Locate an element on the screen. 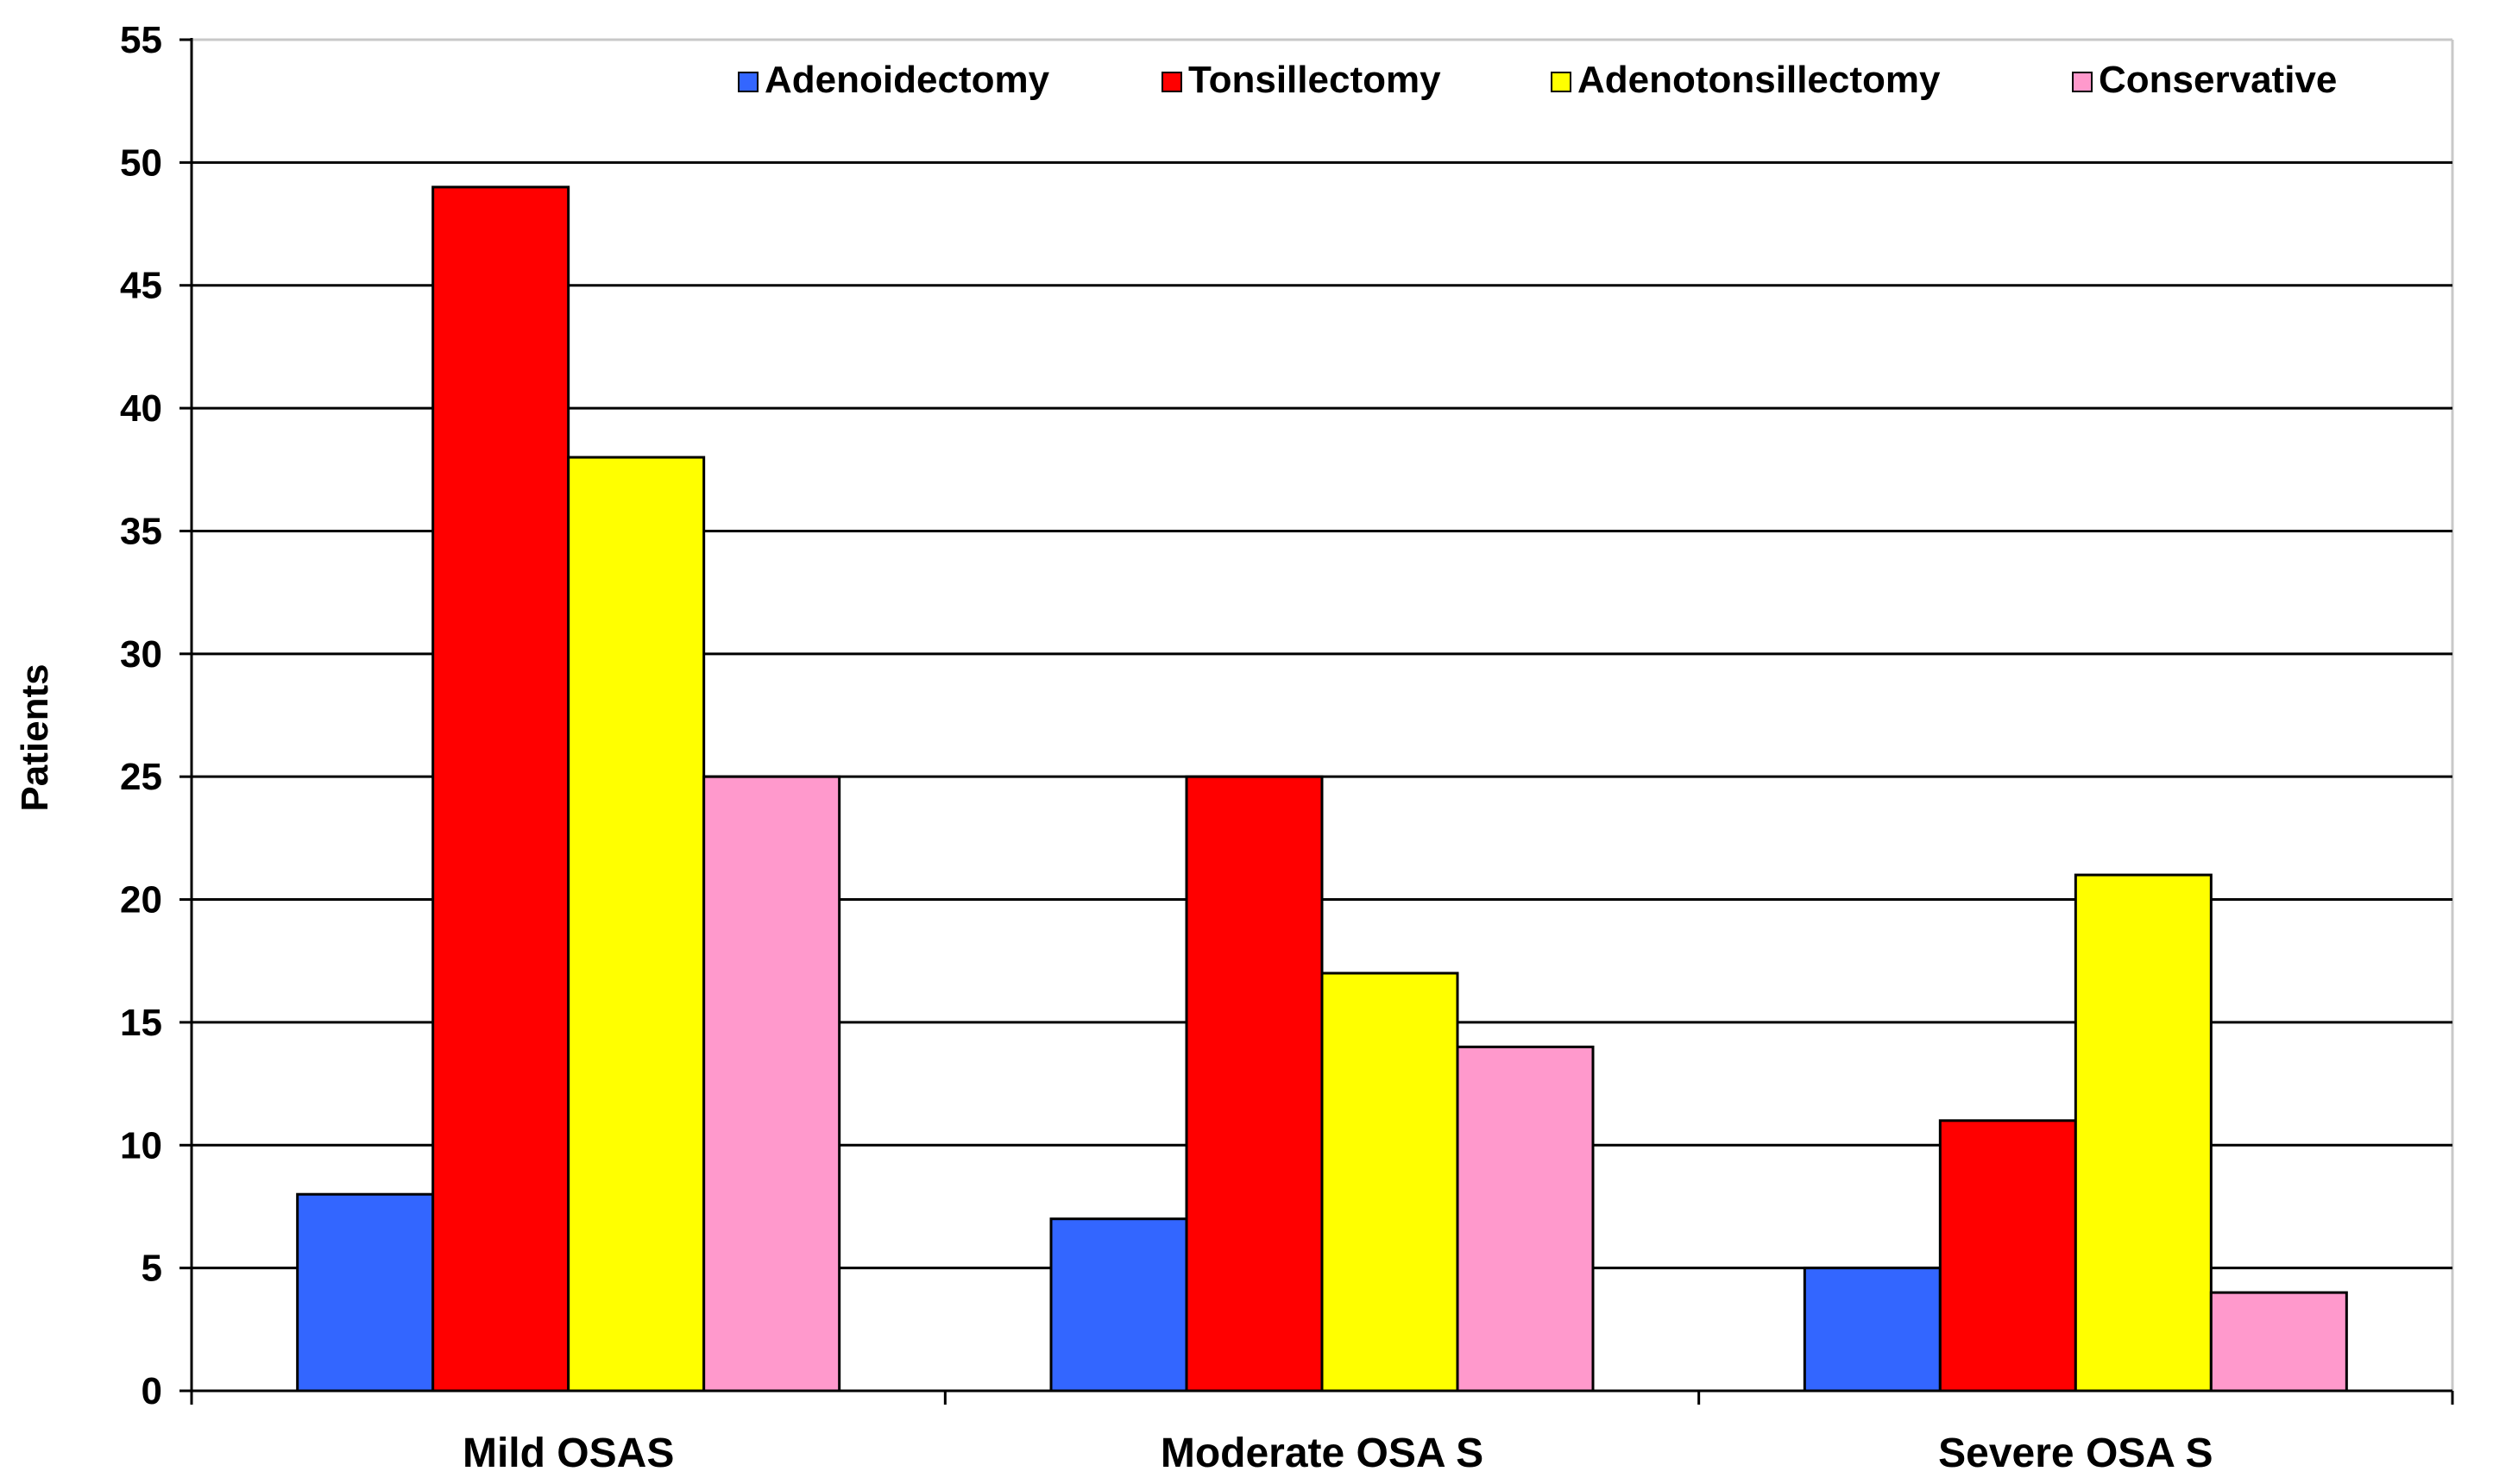 Image resolution: width=2493 pixels, height=1484 pixels. legend-label: Tonsillectomy is located at coordinates (1314, 80).